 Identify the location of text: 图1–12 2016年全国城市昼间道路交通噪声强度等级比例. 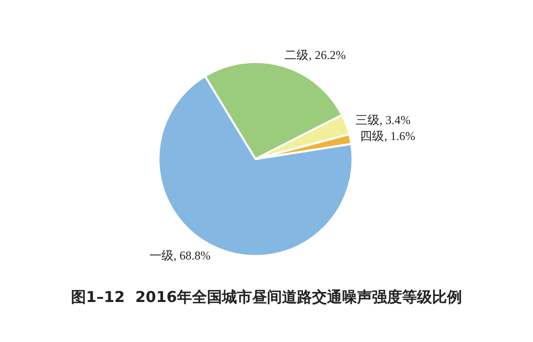
(266, 297).